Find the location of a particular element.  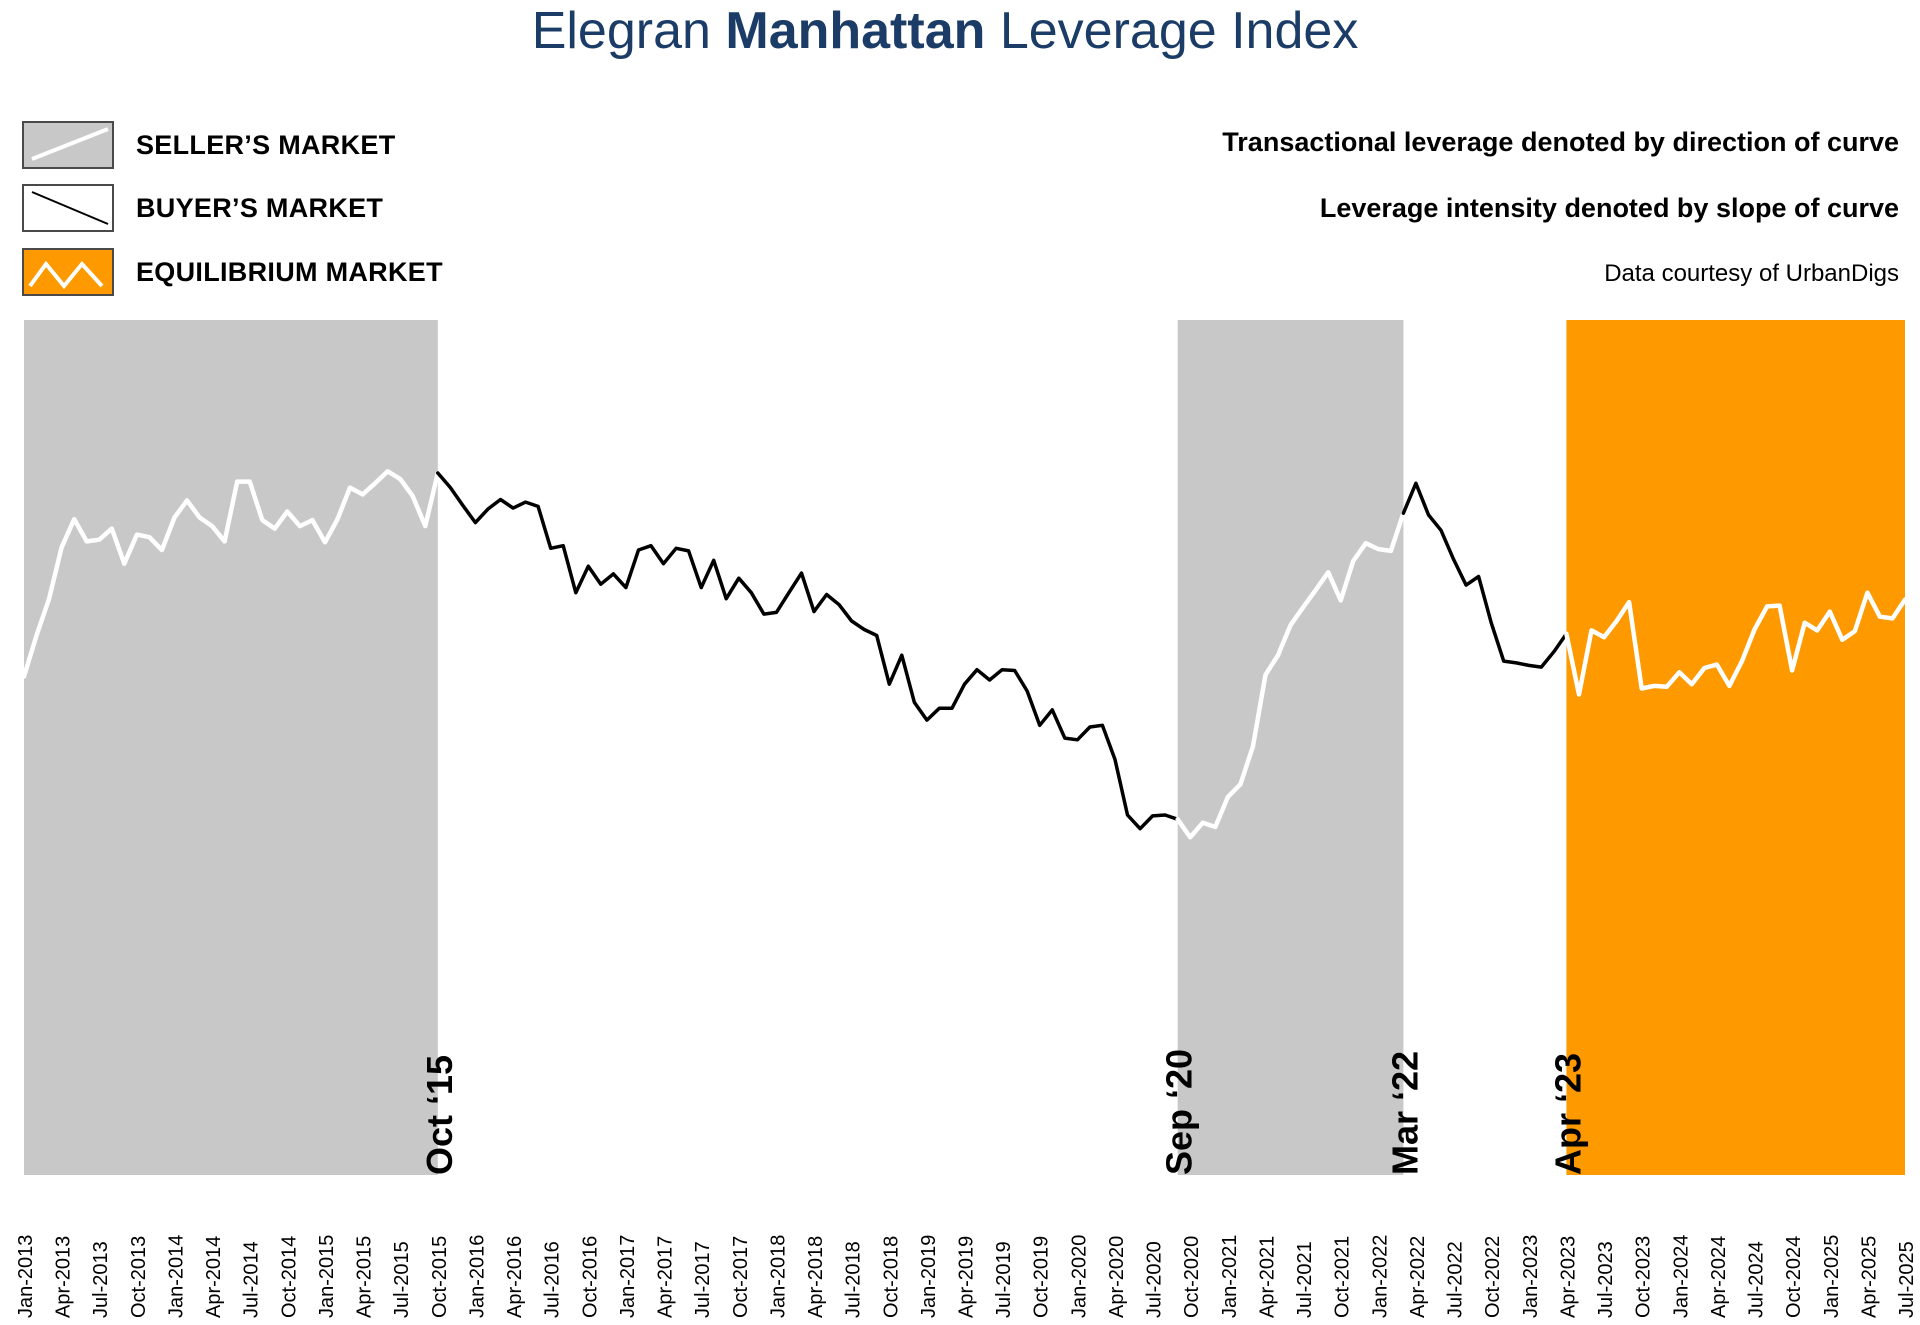

legend-item-buyer: BUYER’S MARKET is located at coordinates (202, 208).